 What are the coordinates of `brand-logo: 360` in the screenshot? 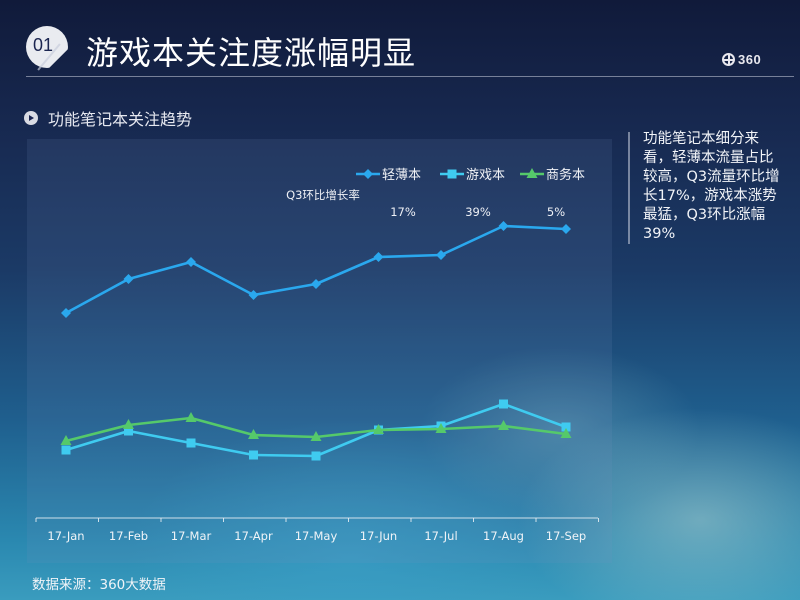 It's located at (741, 59).